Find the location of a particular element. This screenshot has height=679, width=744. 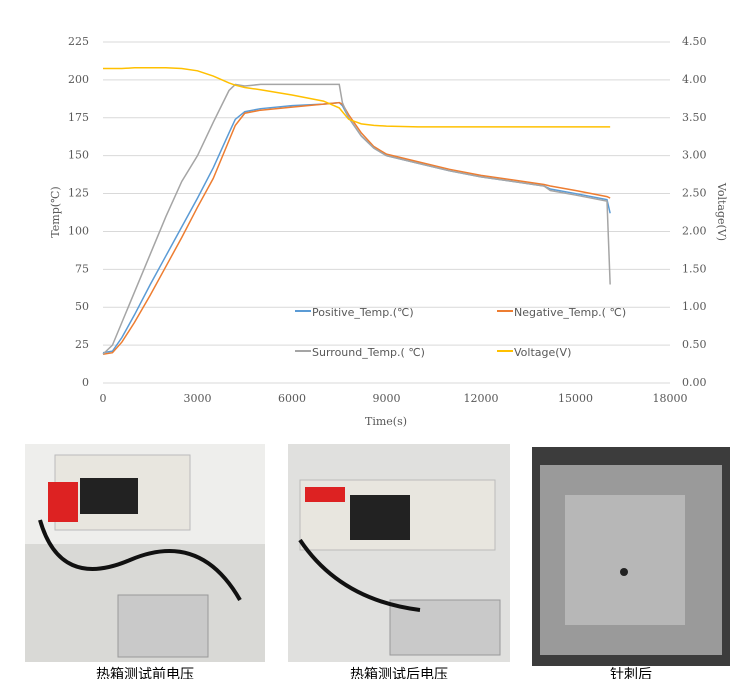

y2-tick-label: 0.50 is located at coordinates (694, 344).